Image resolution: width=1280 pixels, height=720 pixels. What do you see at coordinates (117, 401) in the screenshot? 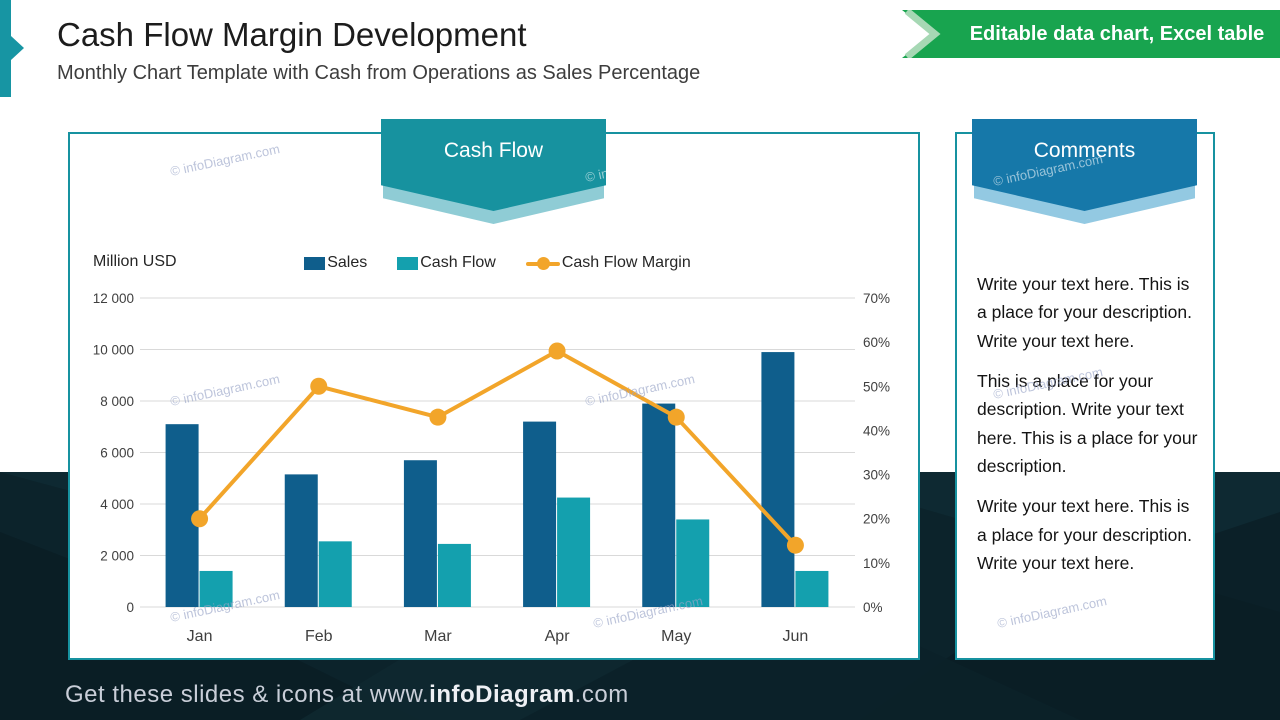
I see `left-axis-tick: 8 000` at bounding box center [117, 401].